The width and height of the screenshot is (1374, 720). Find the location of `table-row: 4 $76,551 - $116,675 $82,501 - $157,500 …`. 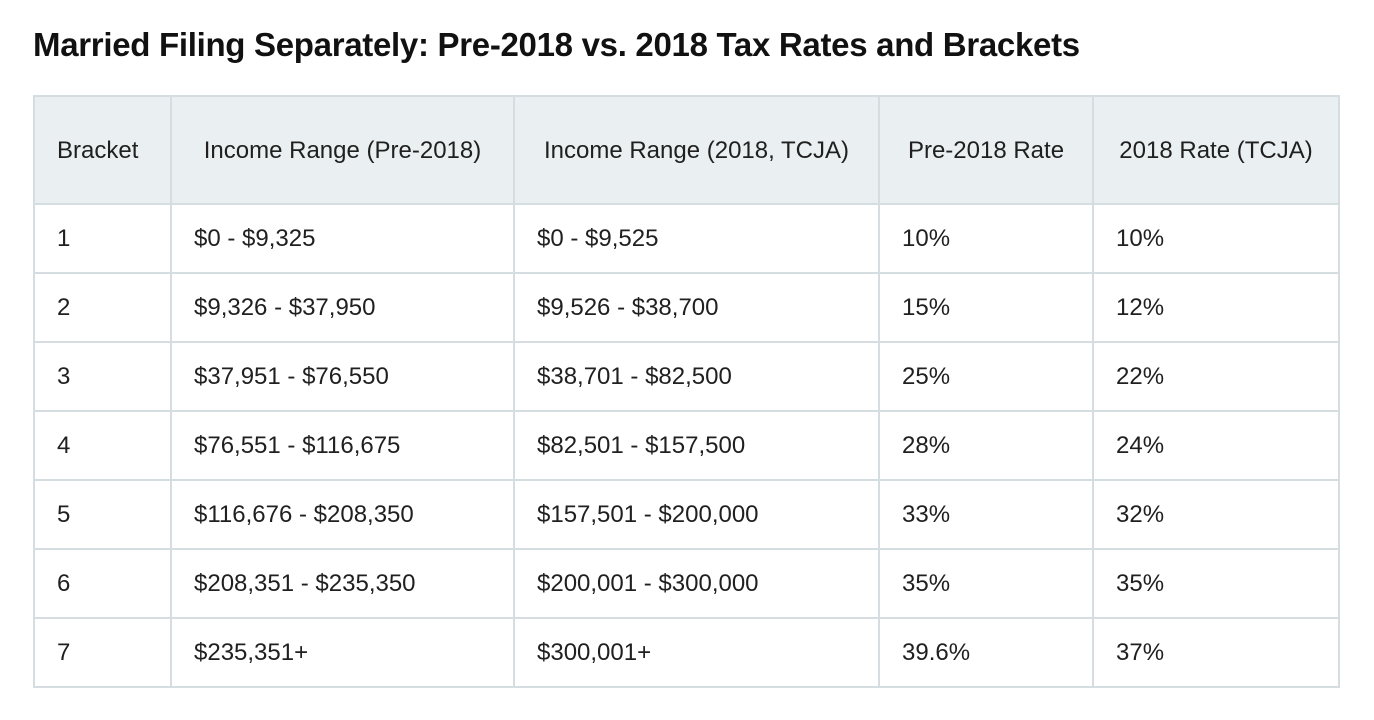

table-row: 4 $76,551 - $116,675 $82,501 - $157,500 … is located at coordinates (686, 445).